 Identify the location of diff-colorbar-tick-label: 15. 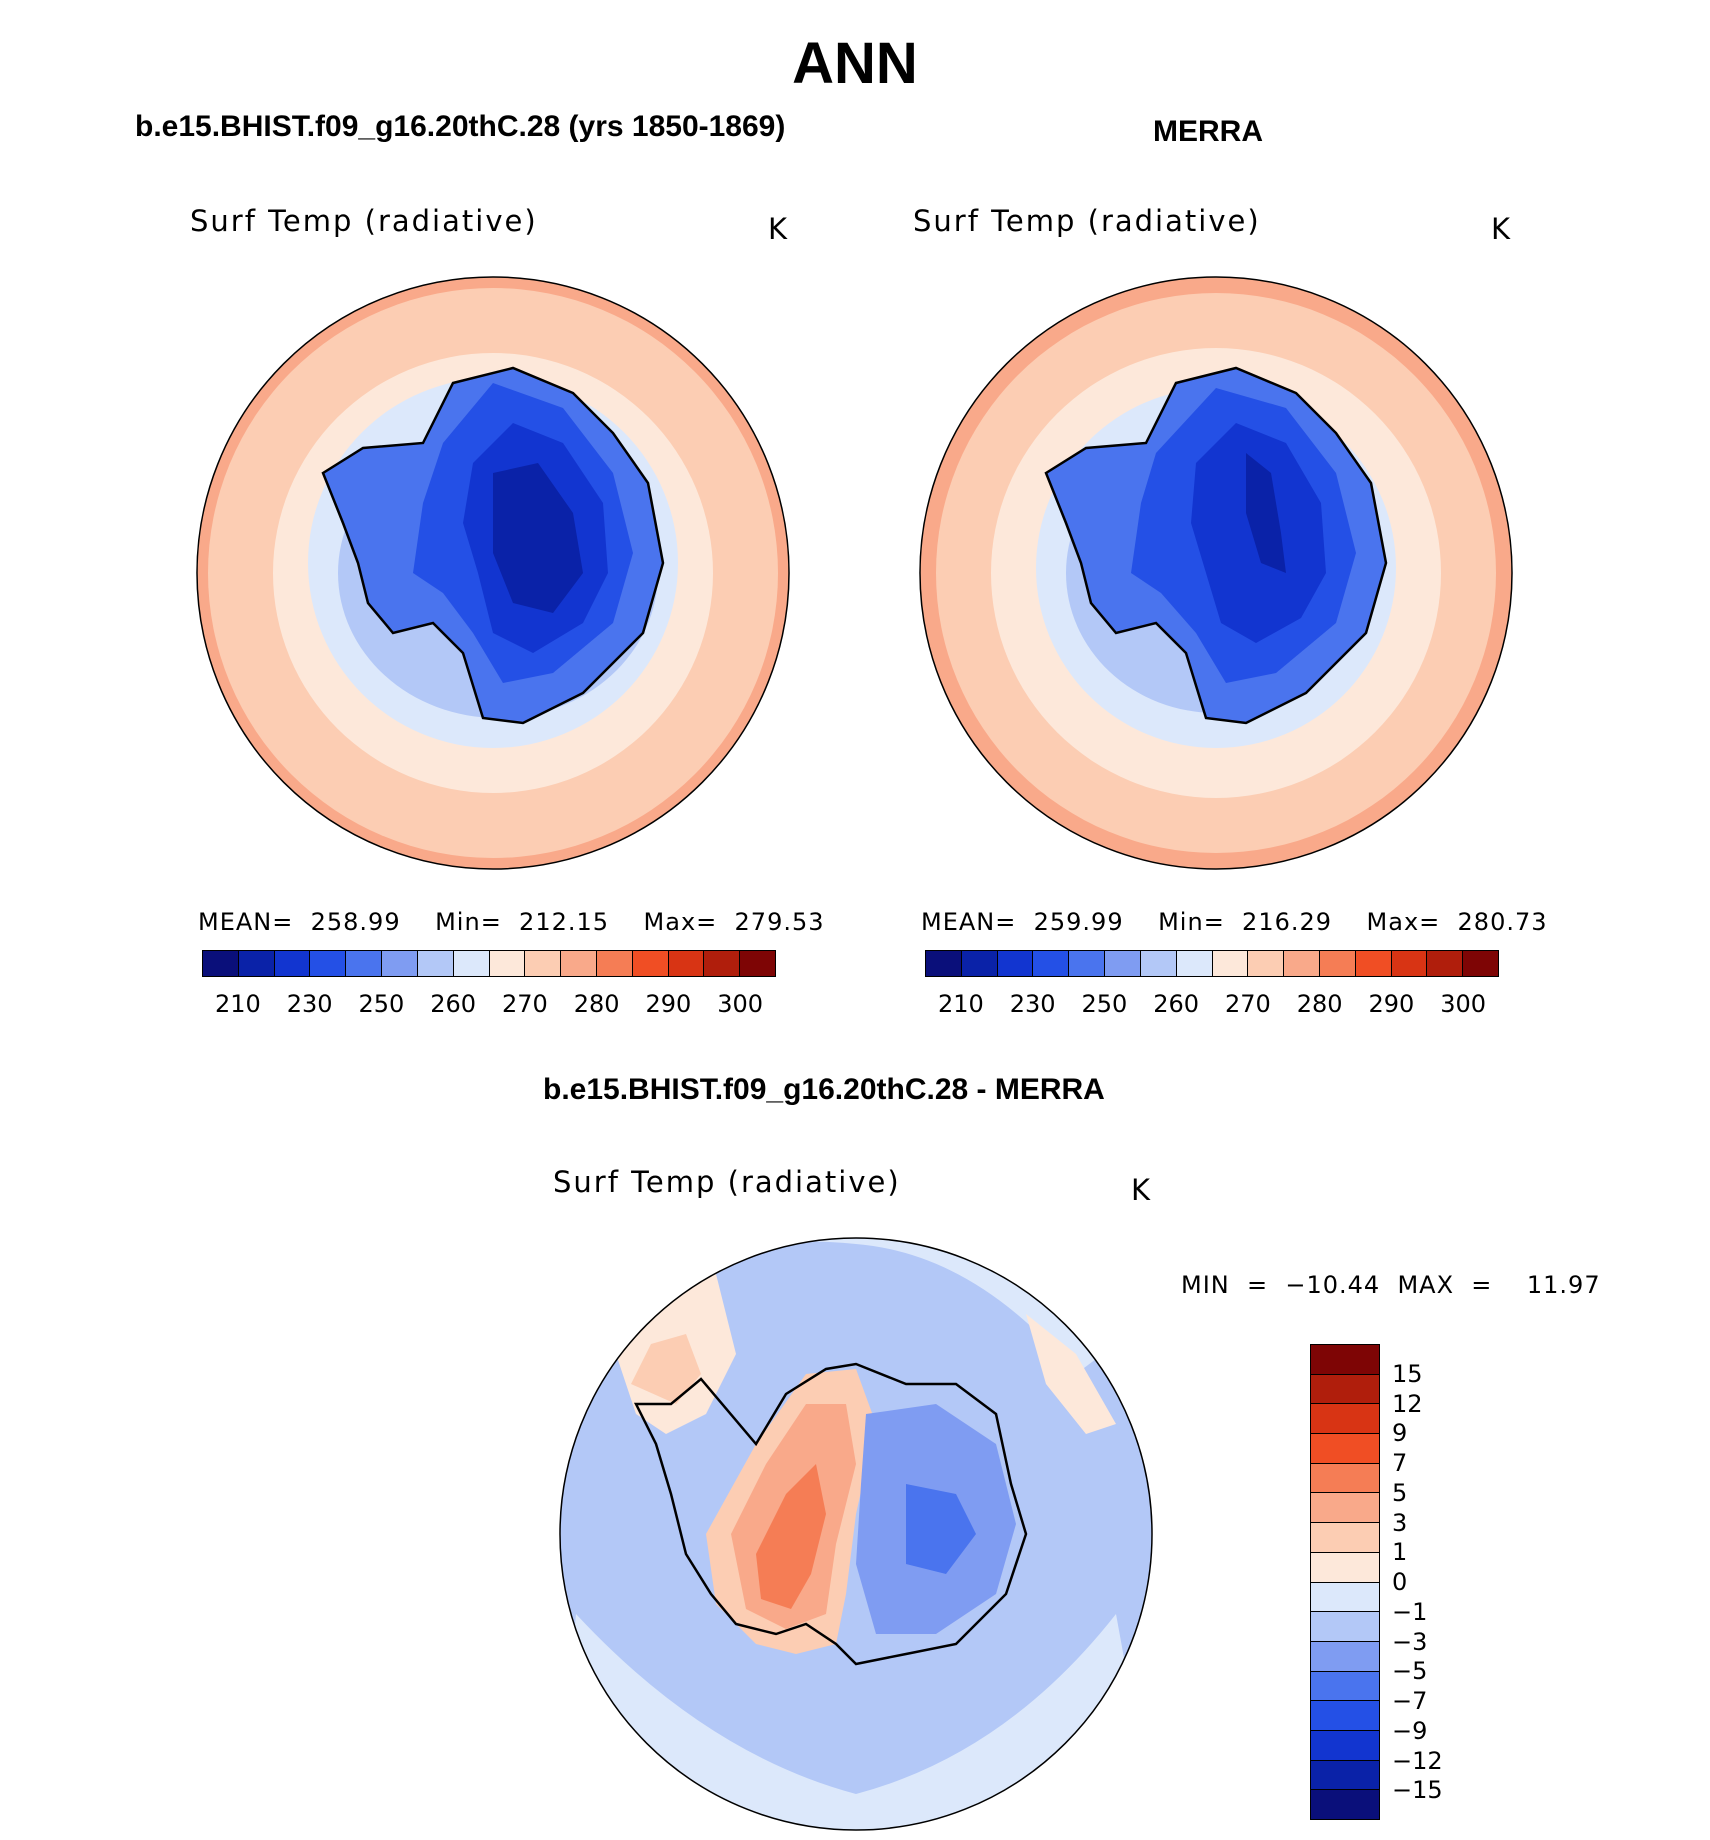
(1407, 1373).